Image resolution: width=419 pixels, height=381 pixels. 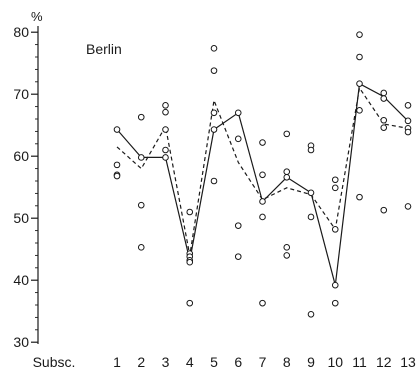 What do you see at coordinates (37, 16) in the screenshot?
I see `y-unit-label: %` at bounding box center [37, 16].